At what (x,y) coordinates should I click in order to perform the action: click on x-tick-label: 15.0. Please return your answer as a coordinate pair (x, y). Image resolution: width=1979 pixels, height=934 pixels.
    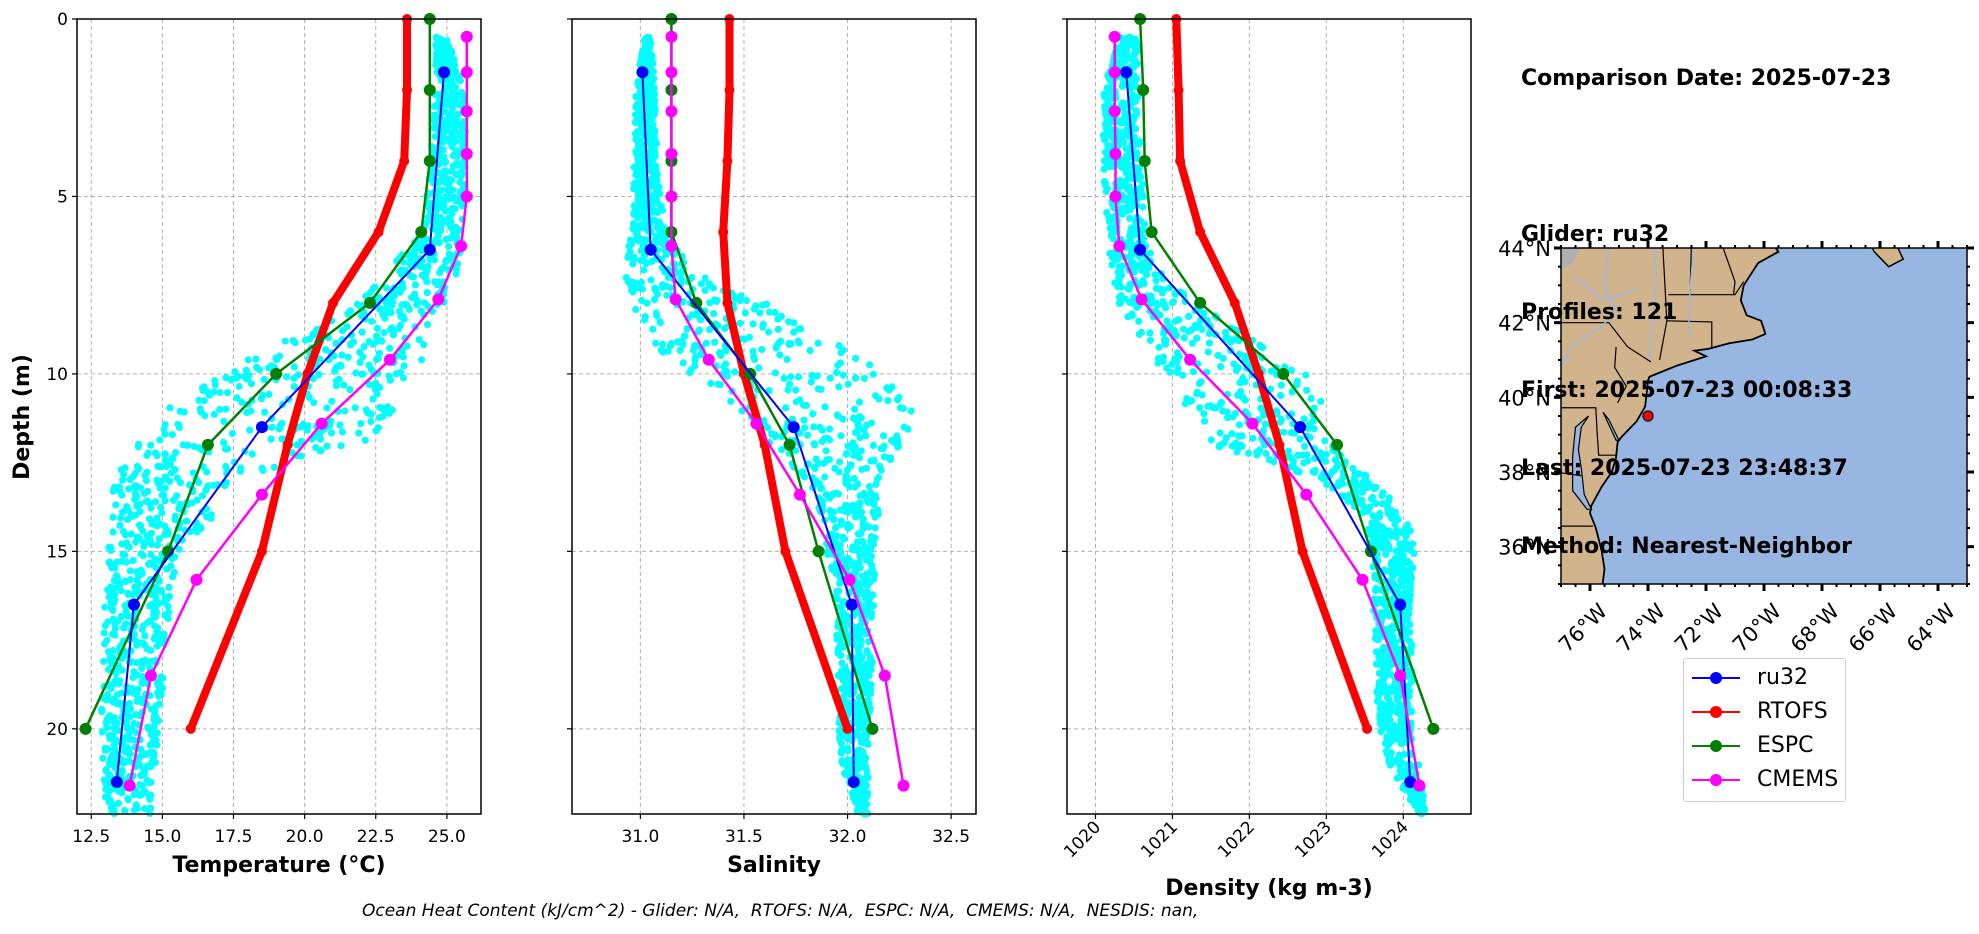
    Looking at the image, I should click on (162, 837).